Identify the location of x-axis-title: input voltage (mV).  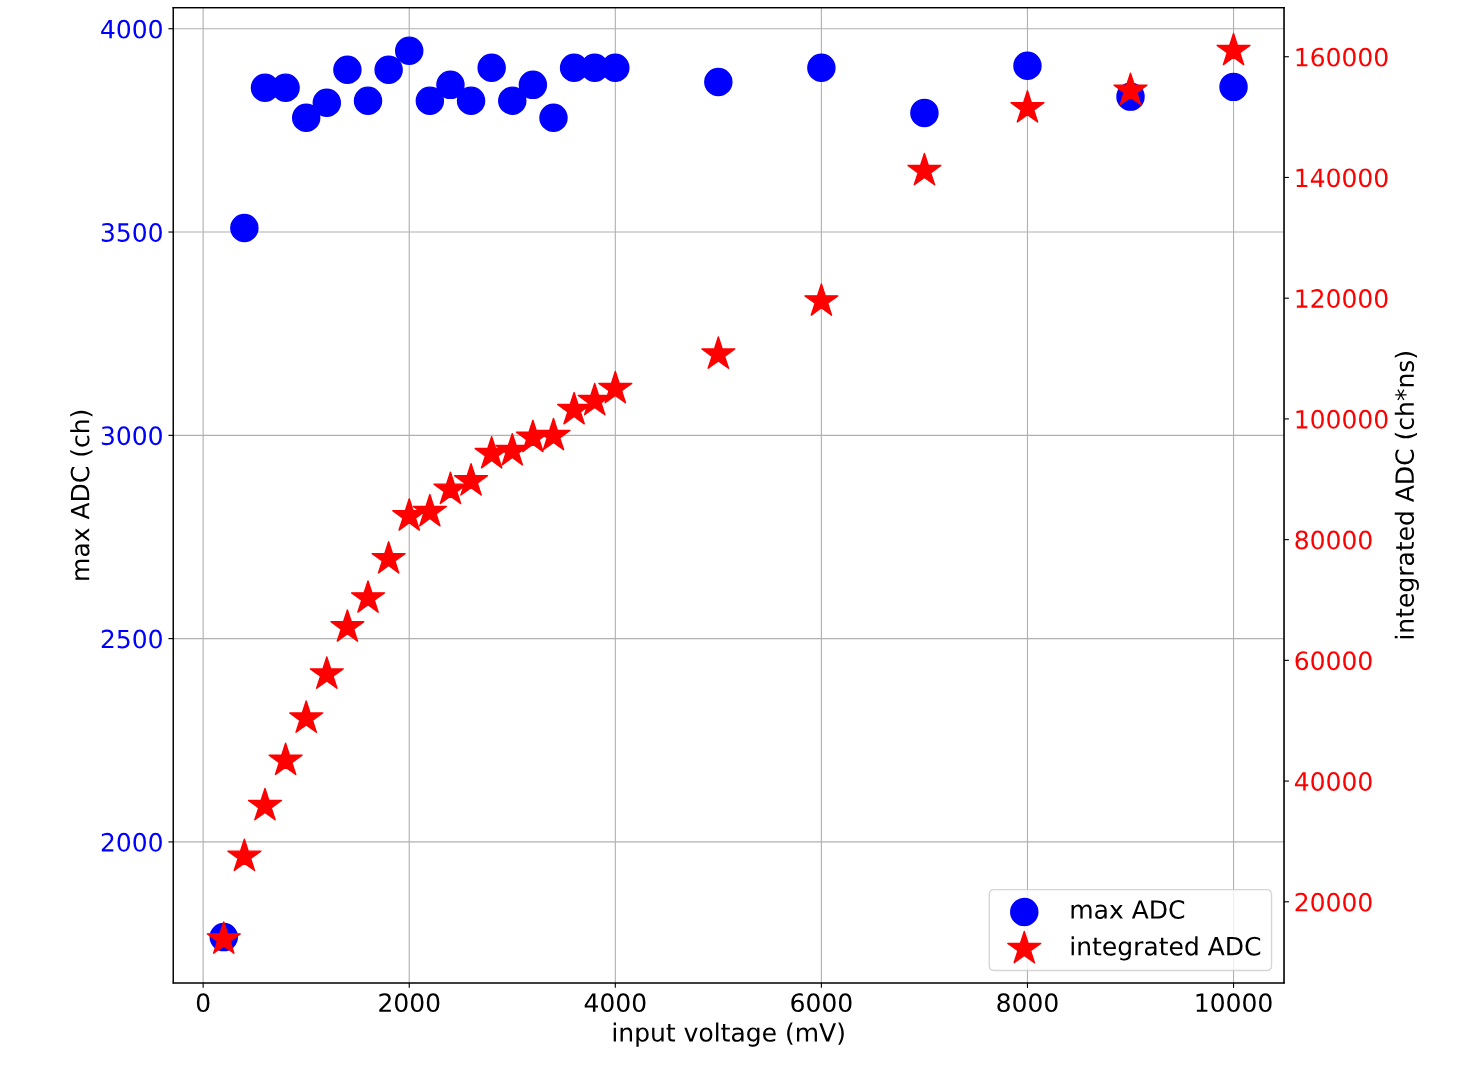
(728, 1034).